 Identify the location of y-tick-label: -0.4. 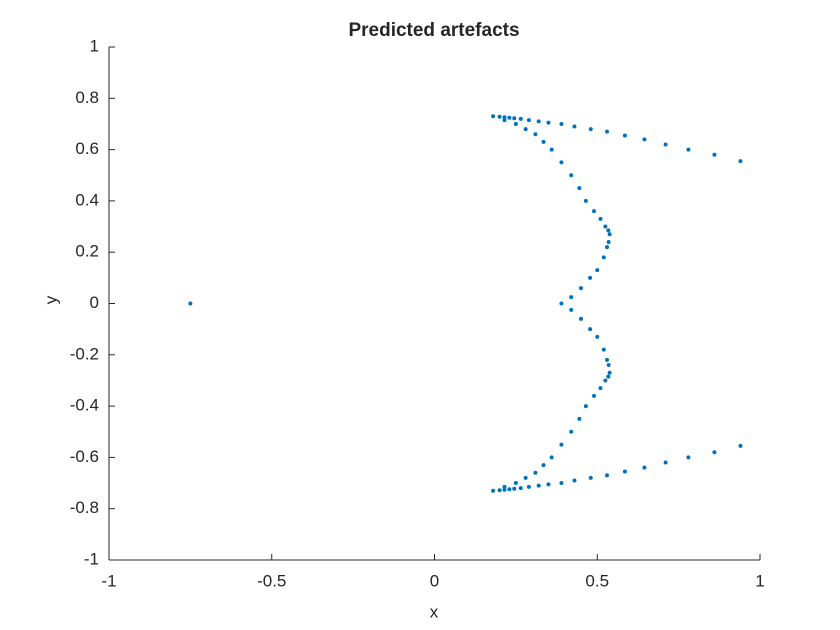
(84, 405).